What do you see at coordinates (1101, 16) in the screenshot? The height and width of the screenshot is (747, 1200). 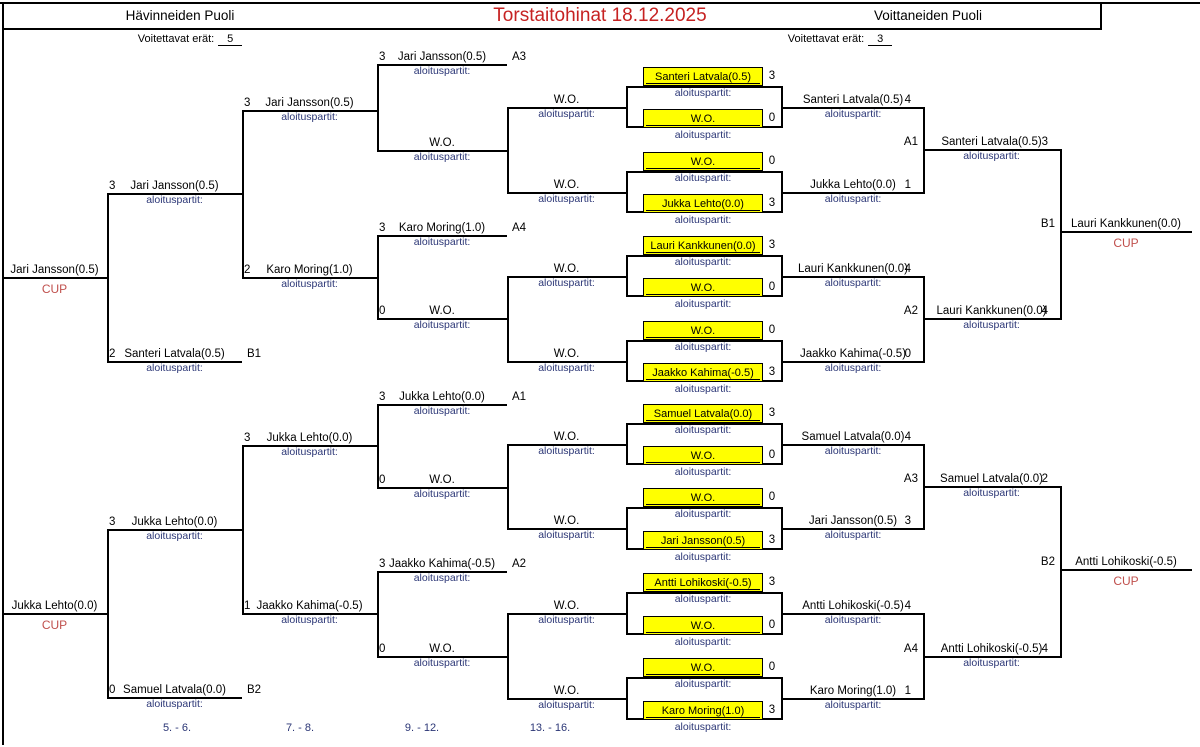 I see `header-right-border` at bounding box center [1101, 16].